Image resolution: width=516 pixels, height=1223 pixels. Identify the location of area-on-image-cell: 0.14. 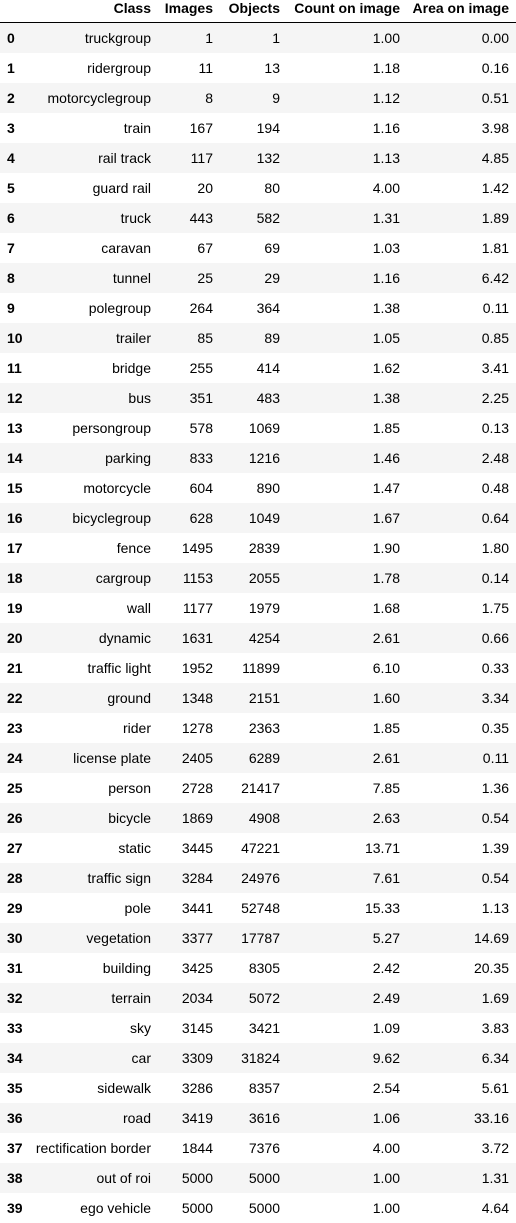
(461, 578).